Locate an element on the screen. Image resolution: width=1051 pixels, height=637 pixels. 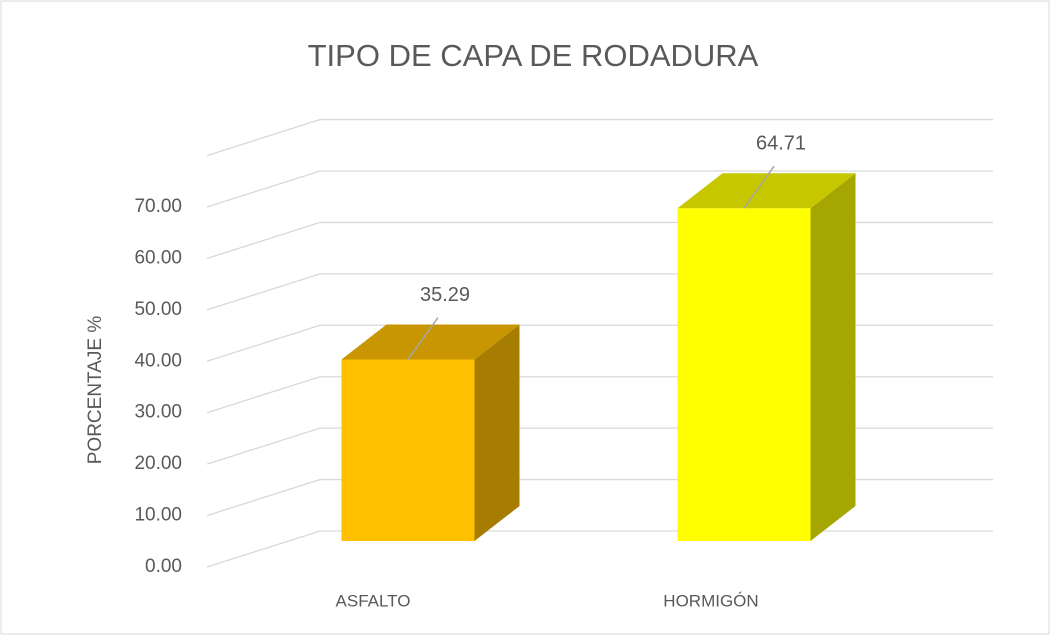
data-label: 35.29 is located at coordinates (445, 295).